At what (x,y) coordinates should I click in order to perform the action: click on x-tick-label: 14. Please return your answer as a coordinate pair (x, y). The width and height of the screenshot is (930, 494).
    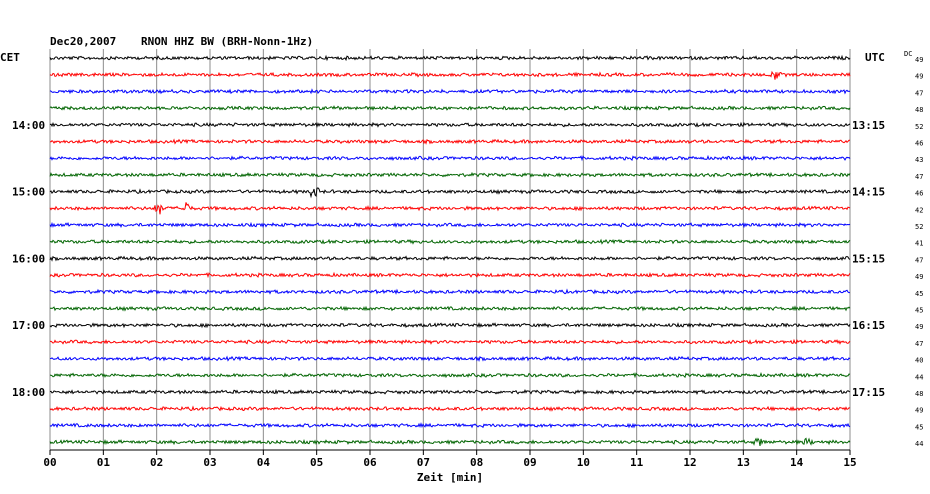
    Looking at the image, I should click on (797, 462).